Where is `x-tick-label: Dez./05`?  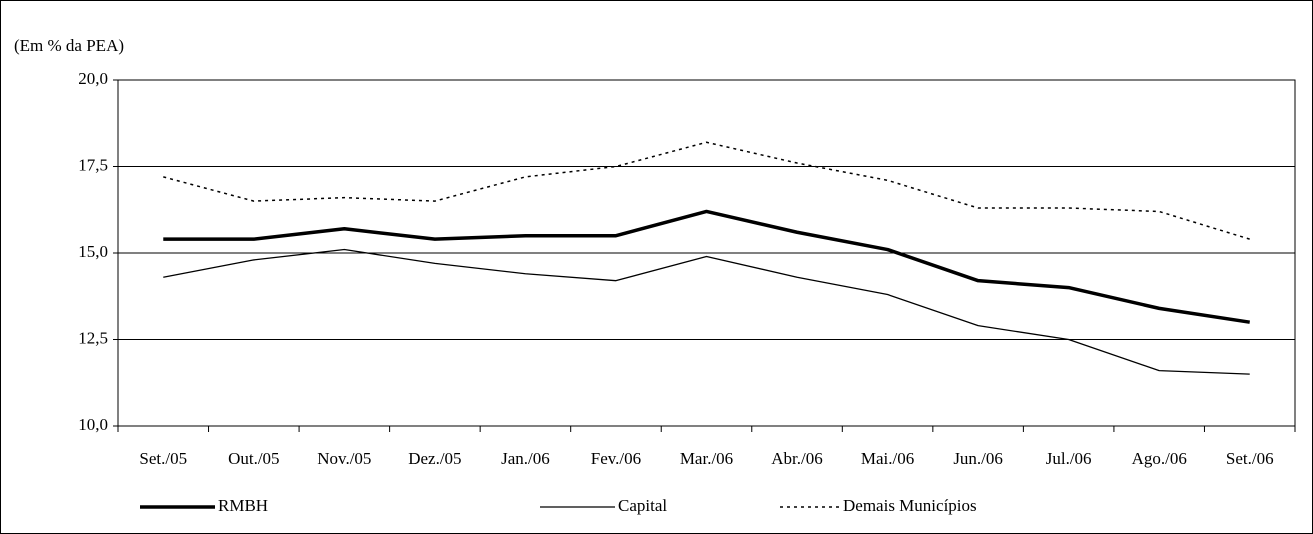
x-tick-label: Dez./05 is located at coordinates (434, 458).